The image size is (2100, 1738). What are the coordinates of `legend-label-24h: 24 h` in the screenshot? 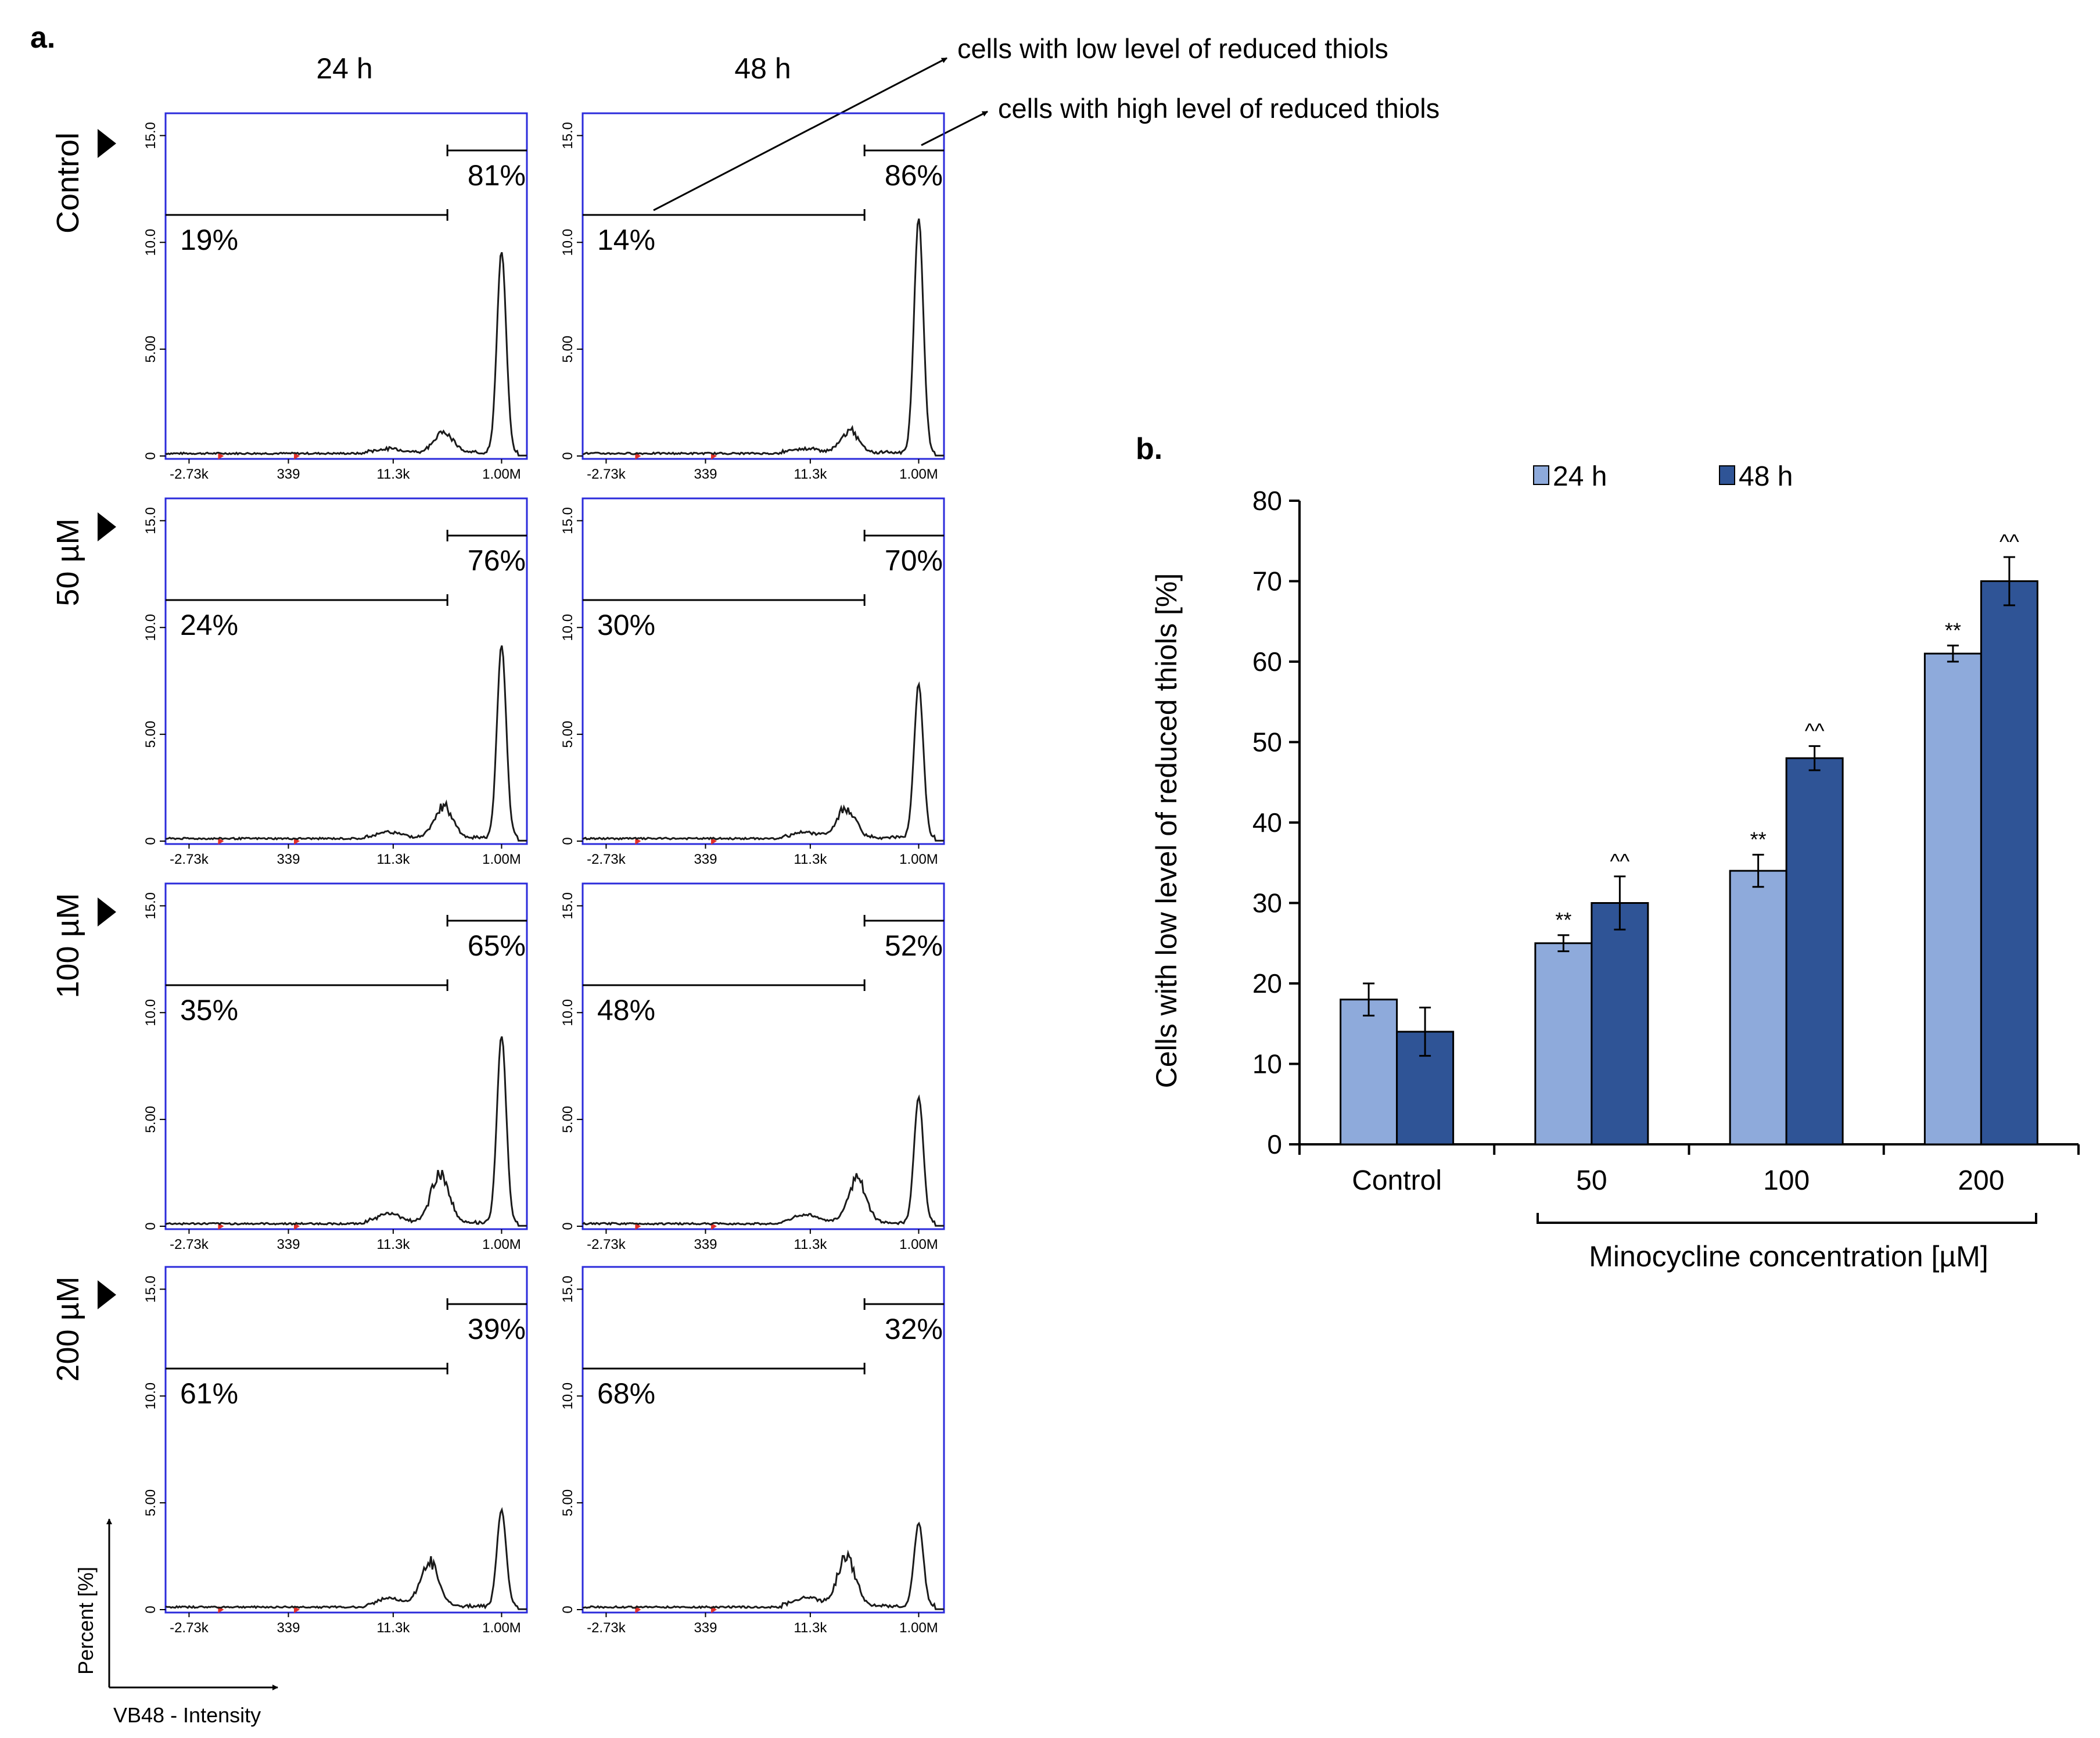 It's located at (1580, 477).